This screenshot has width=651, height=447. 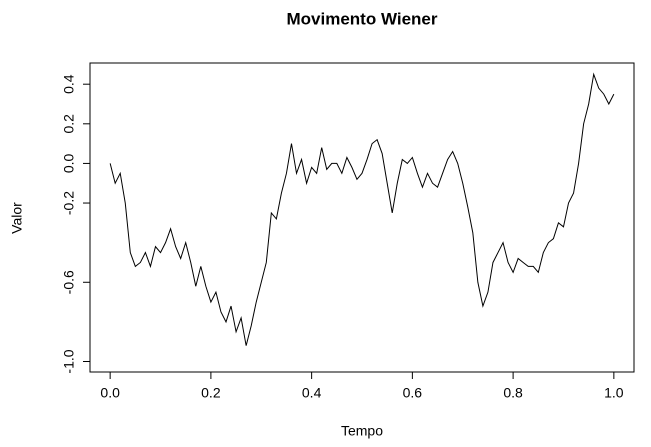 I want to click on y-tick-label: -0.2, so click(x=69, y=203).